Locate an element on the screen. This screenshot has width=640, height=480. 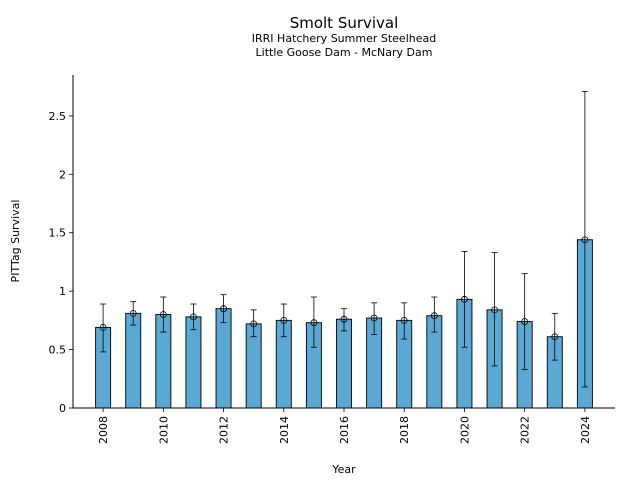
y-tick-label-5: 2.5 is located at coordinates (58, 116).